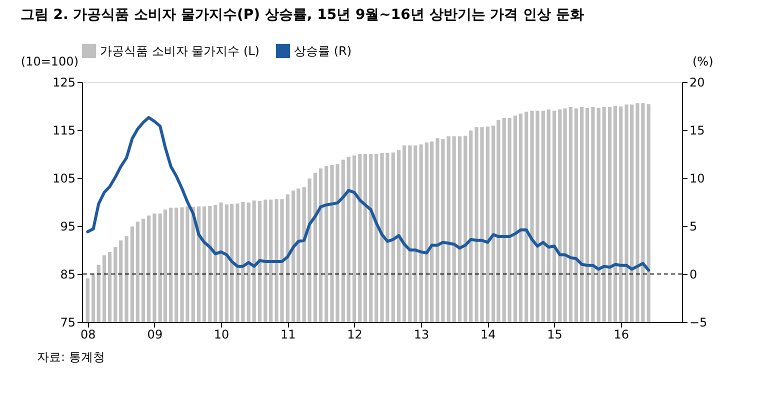 This screenshot has width=784, height=399. What do you see at coordinates (64, 131) in the screenshot?
I see `y-tick-label: 115` at bounding box center [64, 131].